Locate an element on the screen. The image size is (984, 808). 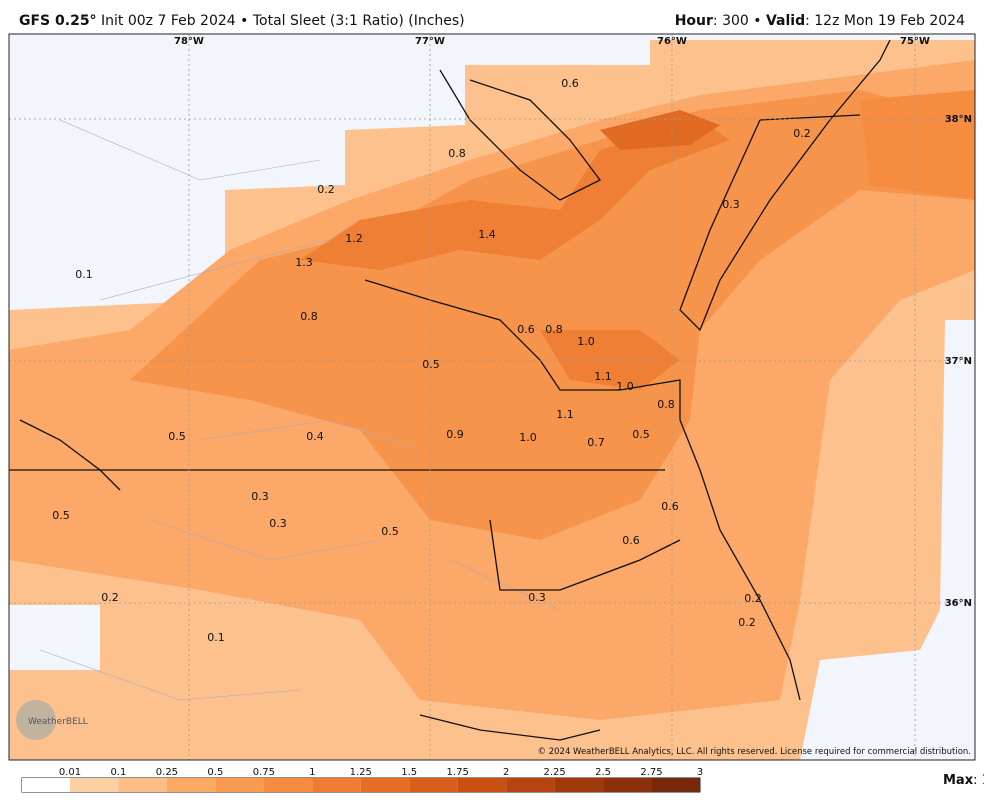
model: GFS 0.25° is located at coordinates (58, 21).